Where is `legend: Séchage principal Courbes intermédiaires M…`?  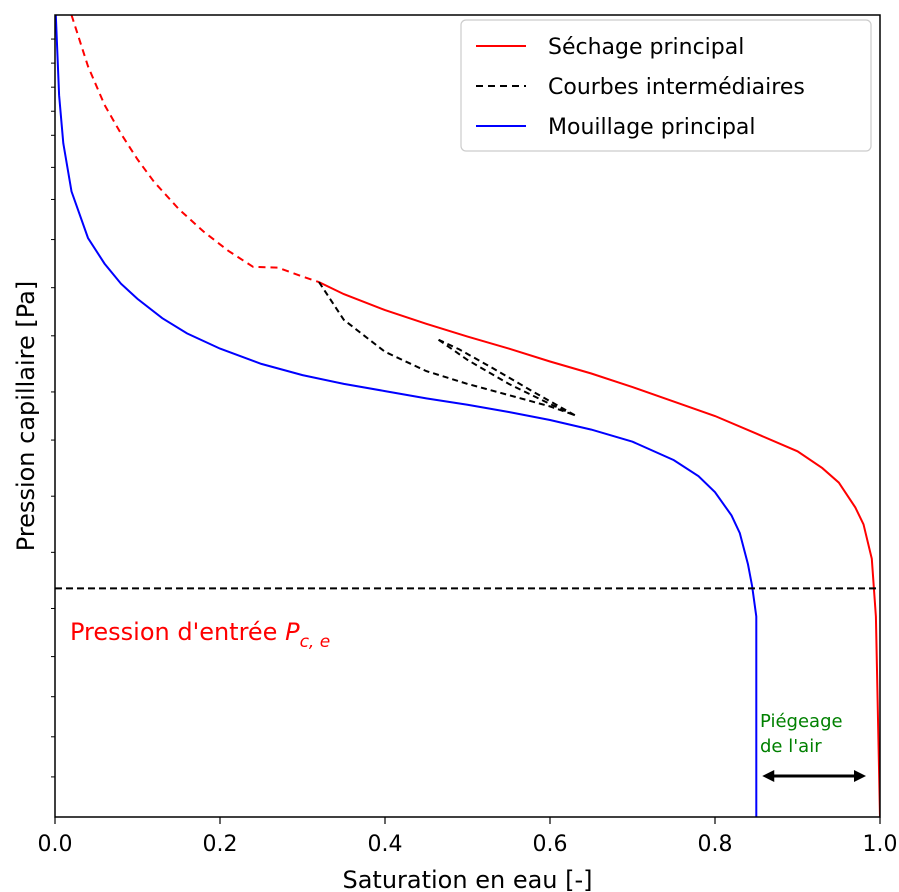 legend: Séchage principal Courbes intermédiaires M… is located at coordinates (666, 85).